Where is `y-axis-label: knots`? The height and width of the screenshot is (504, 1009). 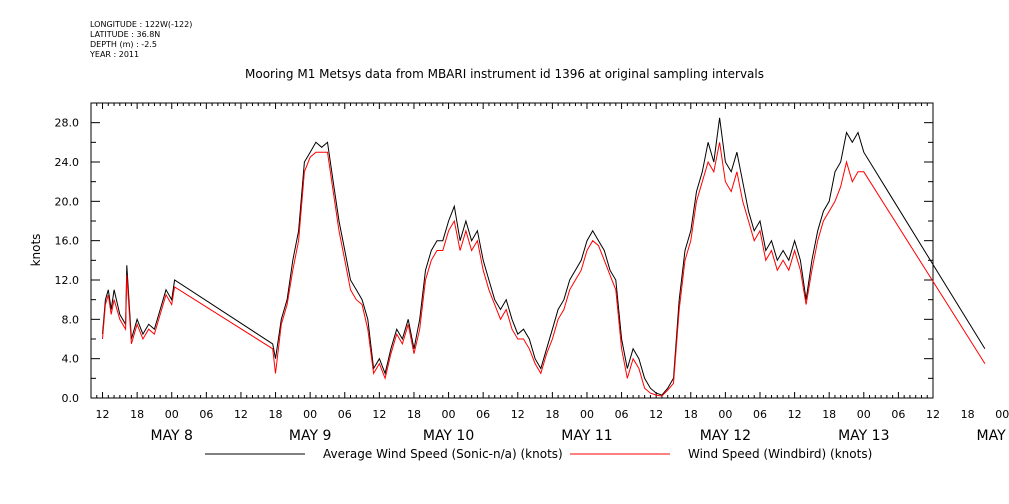 y-axis-label: knots is located at coordinates (36, 250).